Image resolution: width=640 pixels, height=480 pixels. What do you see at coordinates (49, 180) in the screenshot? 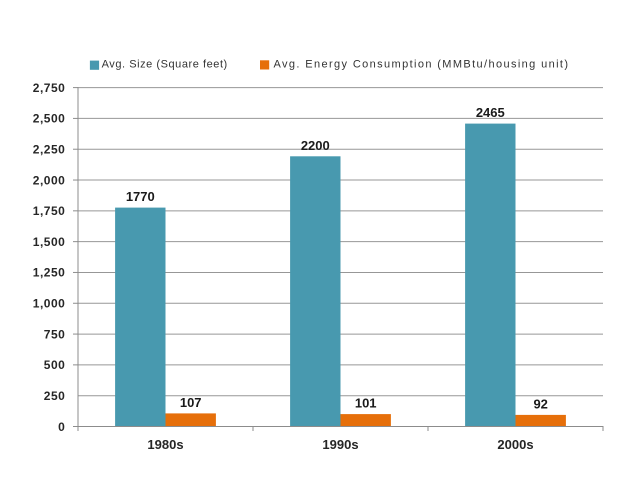
I see `svg-text: 2,000` at bounding box center [49, 180].